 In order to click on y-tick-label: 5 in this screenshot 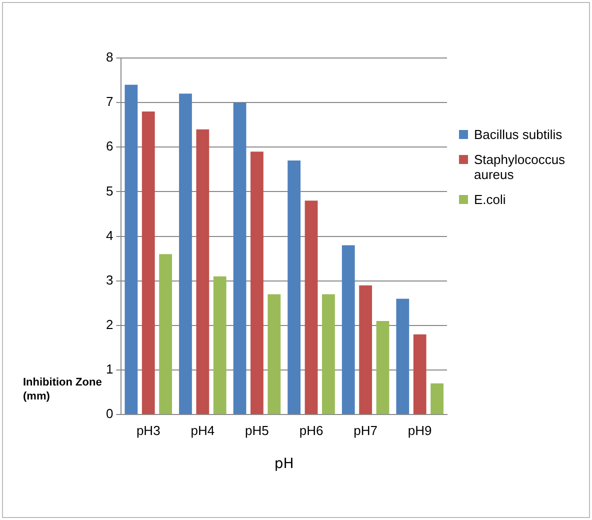, I will do `click(110, 190)`.